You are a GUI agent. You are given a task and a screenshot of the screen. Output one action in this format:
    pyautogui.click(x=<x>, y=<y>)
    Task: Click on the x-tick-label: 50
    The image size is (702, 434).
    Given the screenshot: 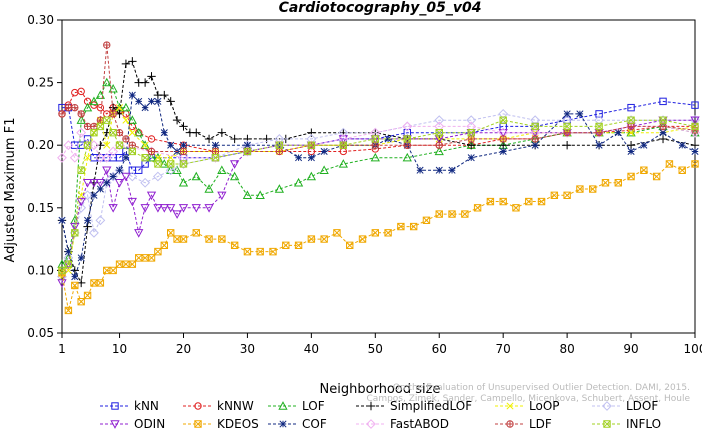 What is the action you would take?
    pyautogui.click(x=375, y=349)
    